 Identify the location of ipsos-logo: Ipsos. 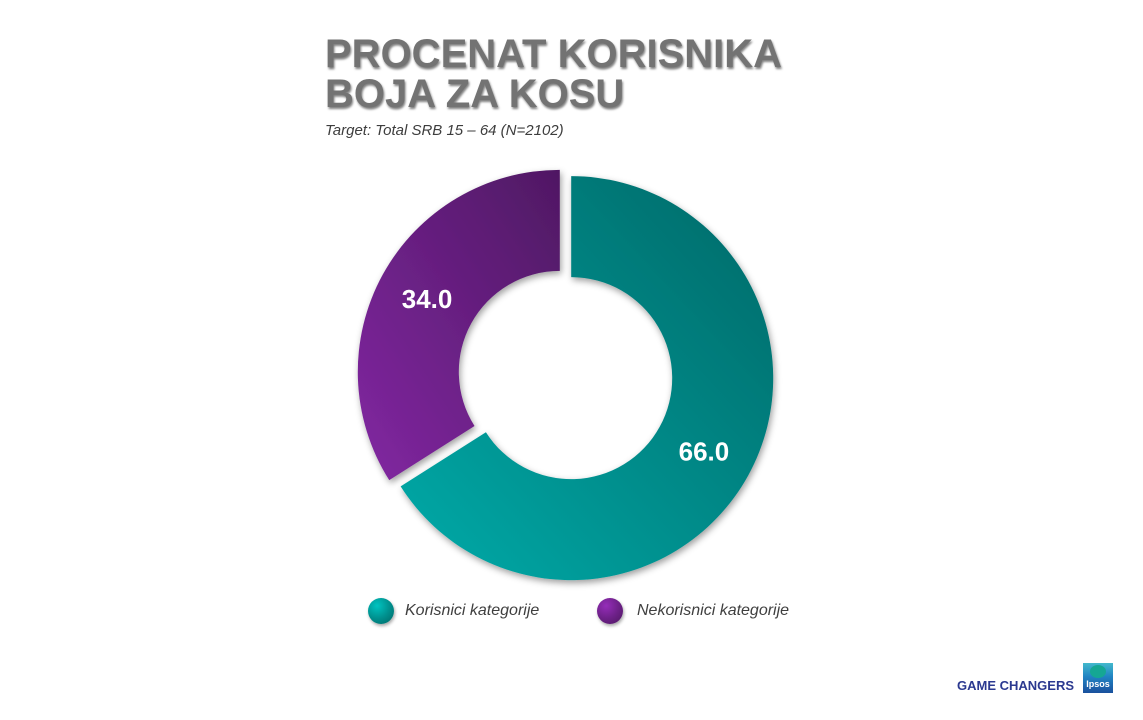
(1098, 678).